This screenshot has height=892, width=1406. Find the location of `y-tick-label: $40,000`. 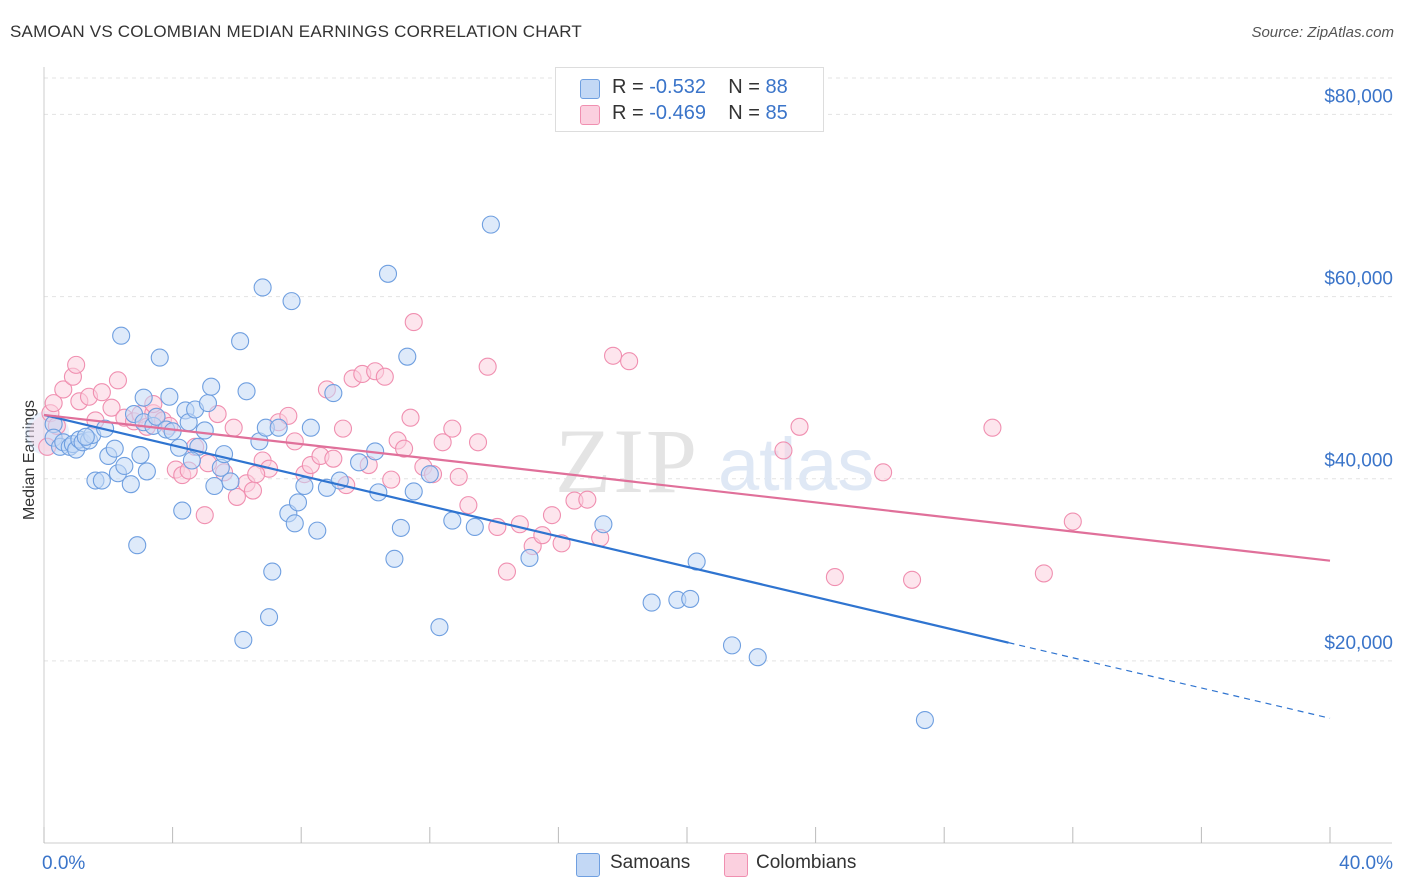

y-tick-label: $40,000 is located at coordinates (1358, 461).